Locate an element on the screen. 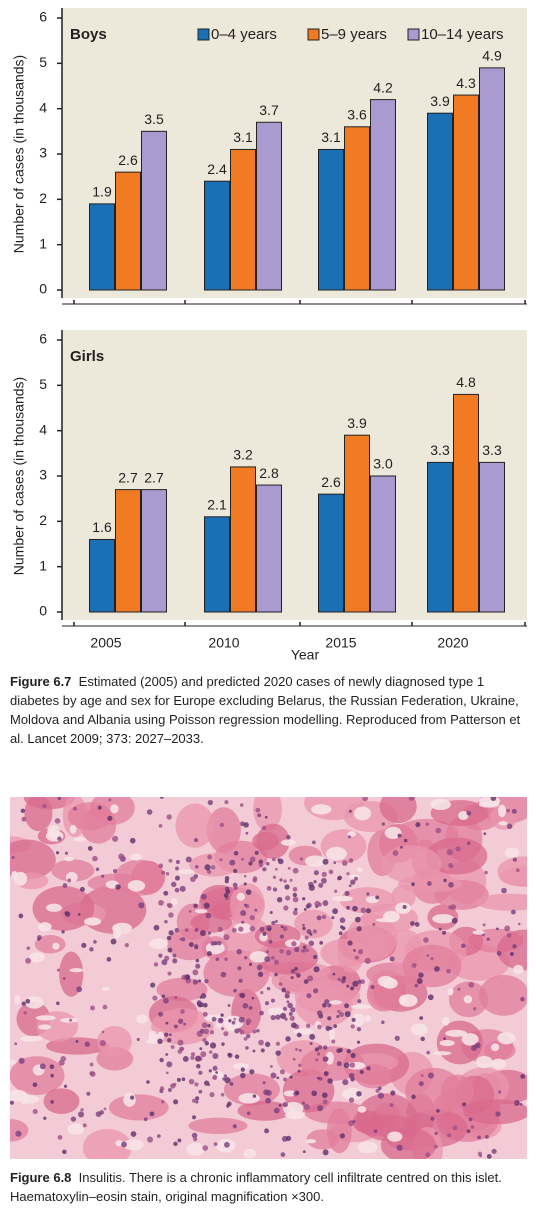 The height and width of the screenshot is (1220, 536). value-label: 3.9 is located at coordinates (440, 101).